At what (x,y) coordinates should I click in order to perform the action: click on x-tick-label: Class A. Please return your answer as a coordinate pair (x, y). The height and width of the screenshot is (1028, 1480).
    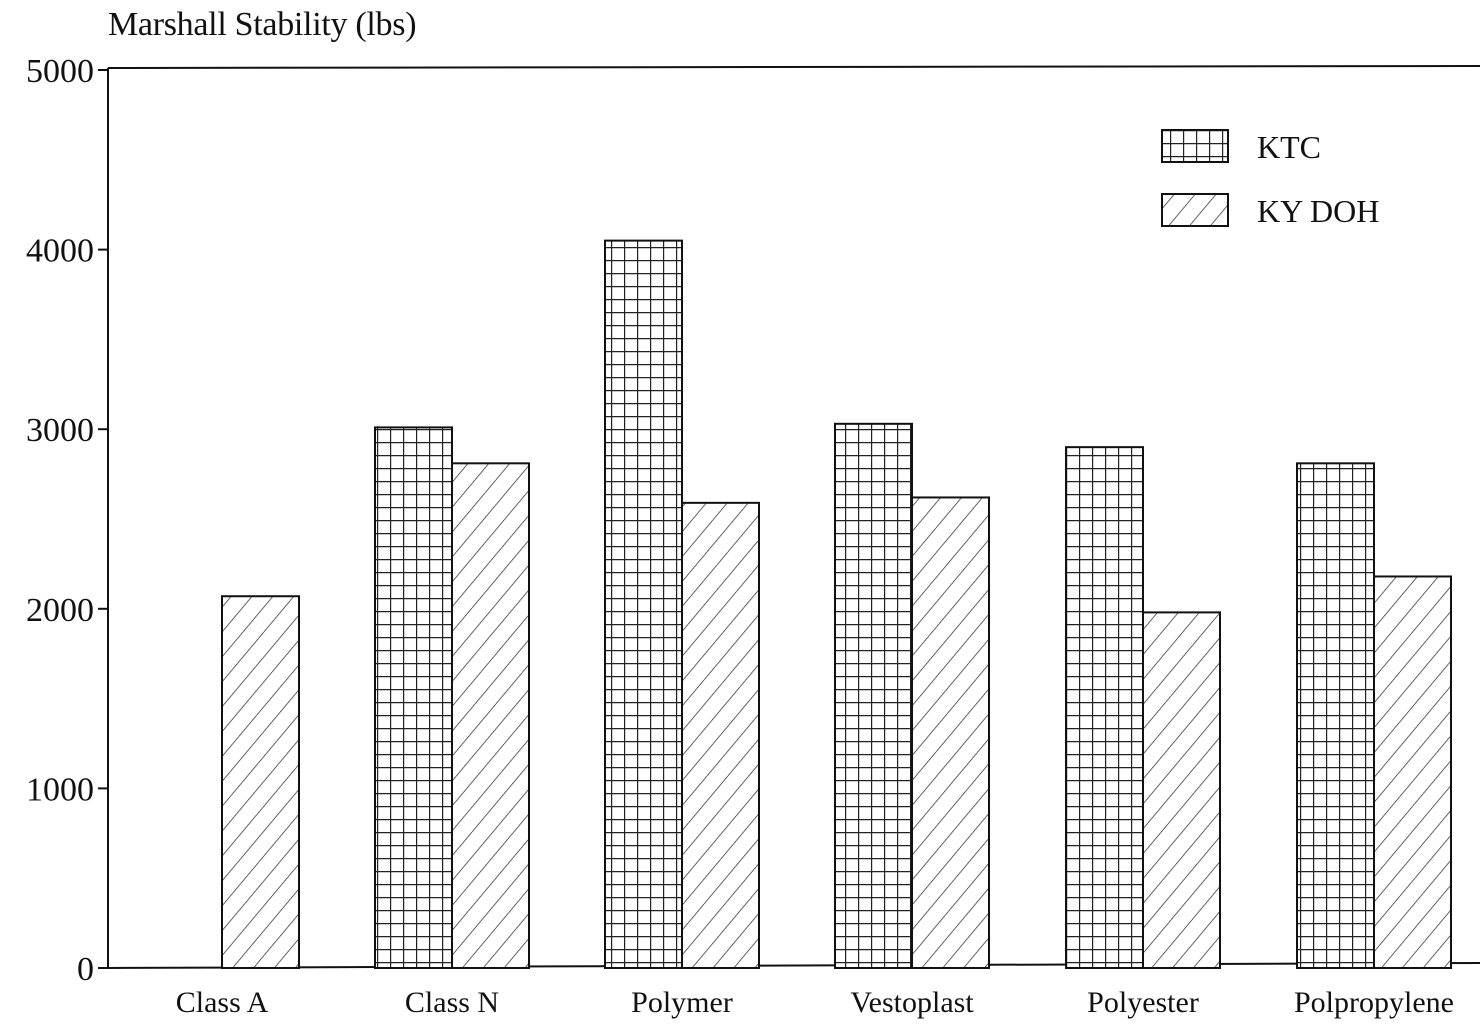
    Looking at the image, I should click on (222, 1002).